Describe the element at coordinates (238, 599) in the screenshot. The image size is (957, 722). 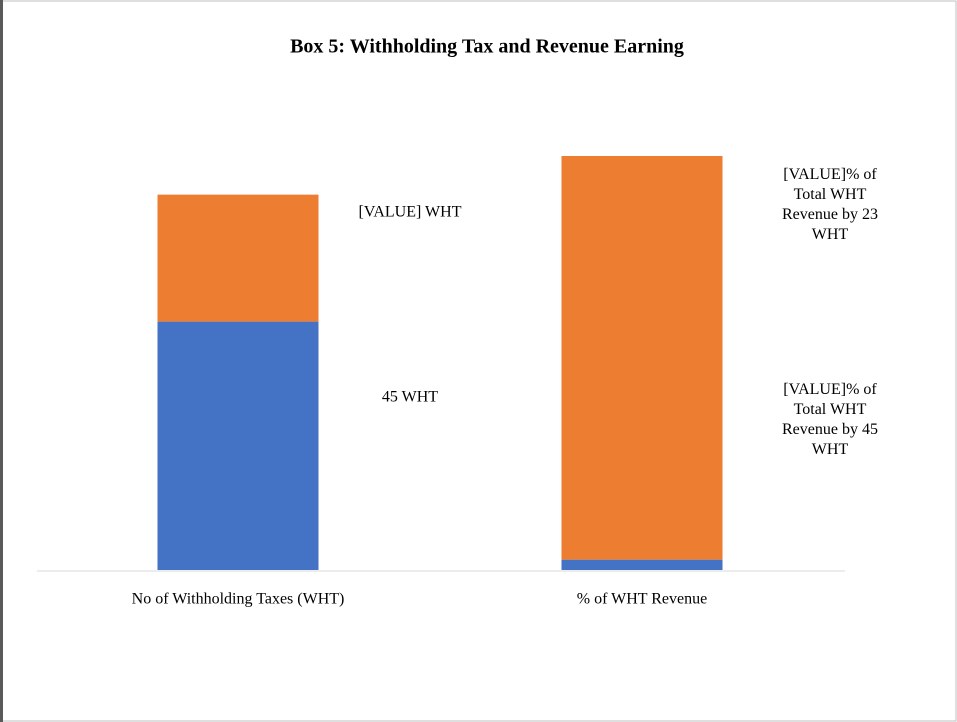
I see `x-tick-label: No of Withholding Taxes (WHT)` at that location.